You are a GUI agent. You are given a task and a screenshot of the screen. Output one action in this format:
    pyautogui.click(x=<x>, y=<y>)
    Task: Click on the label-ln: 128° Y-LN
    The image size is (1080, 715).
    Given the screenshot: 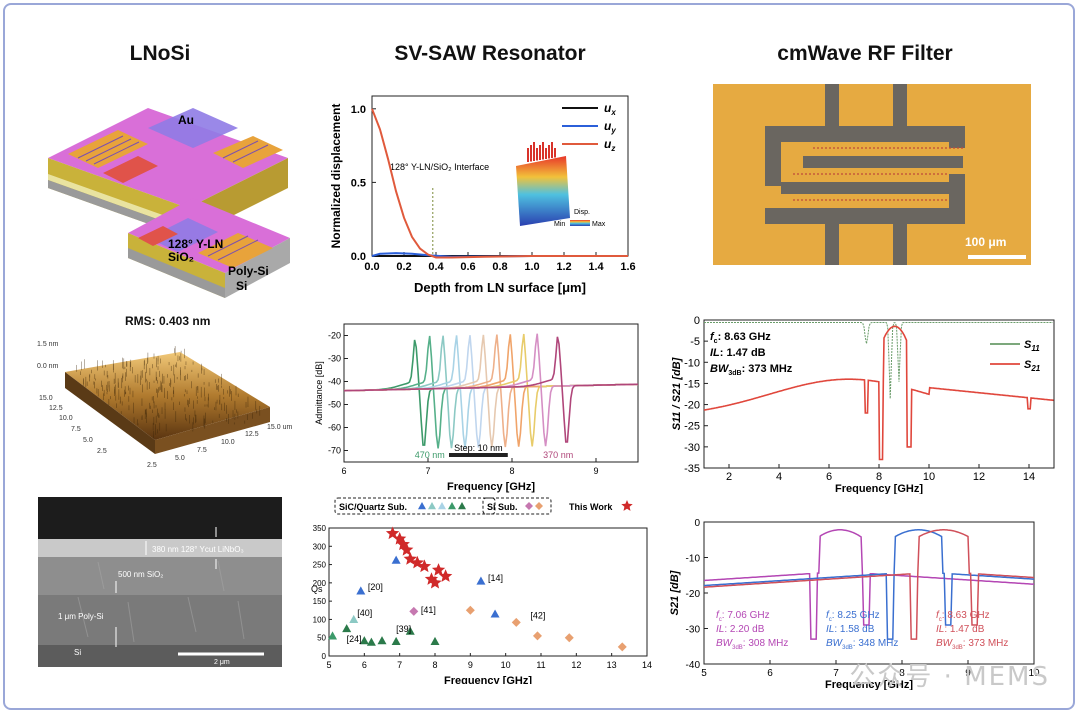 What is the action you would take?
    pyautogui.click(x=195, y=244)
    